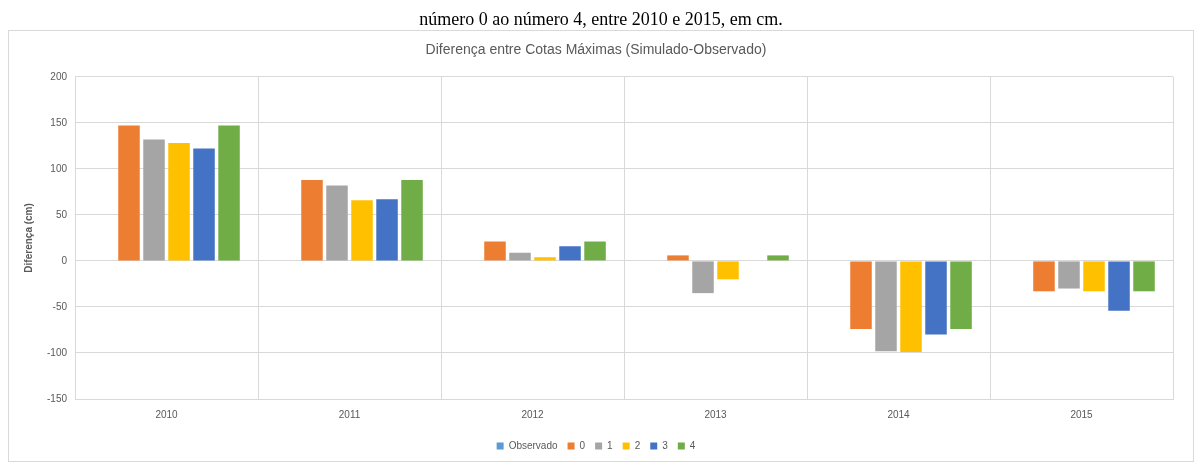 This screenshot has height=470, width=1202. I want to click on y-tick-label: -100, so click(57, 352).